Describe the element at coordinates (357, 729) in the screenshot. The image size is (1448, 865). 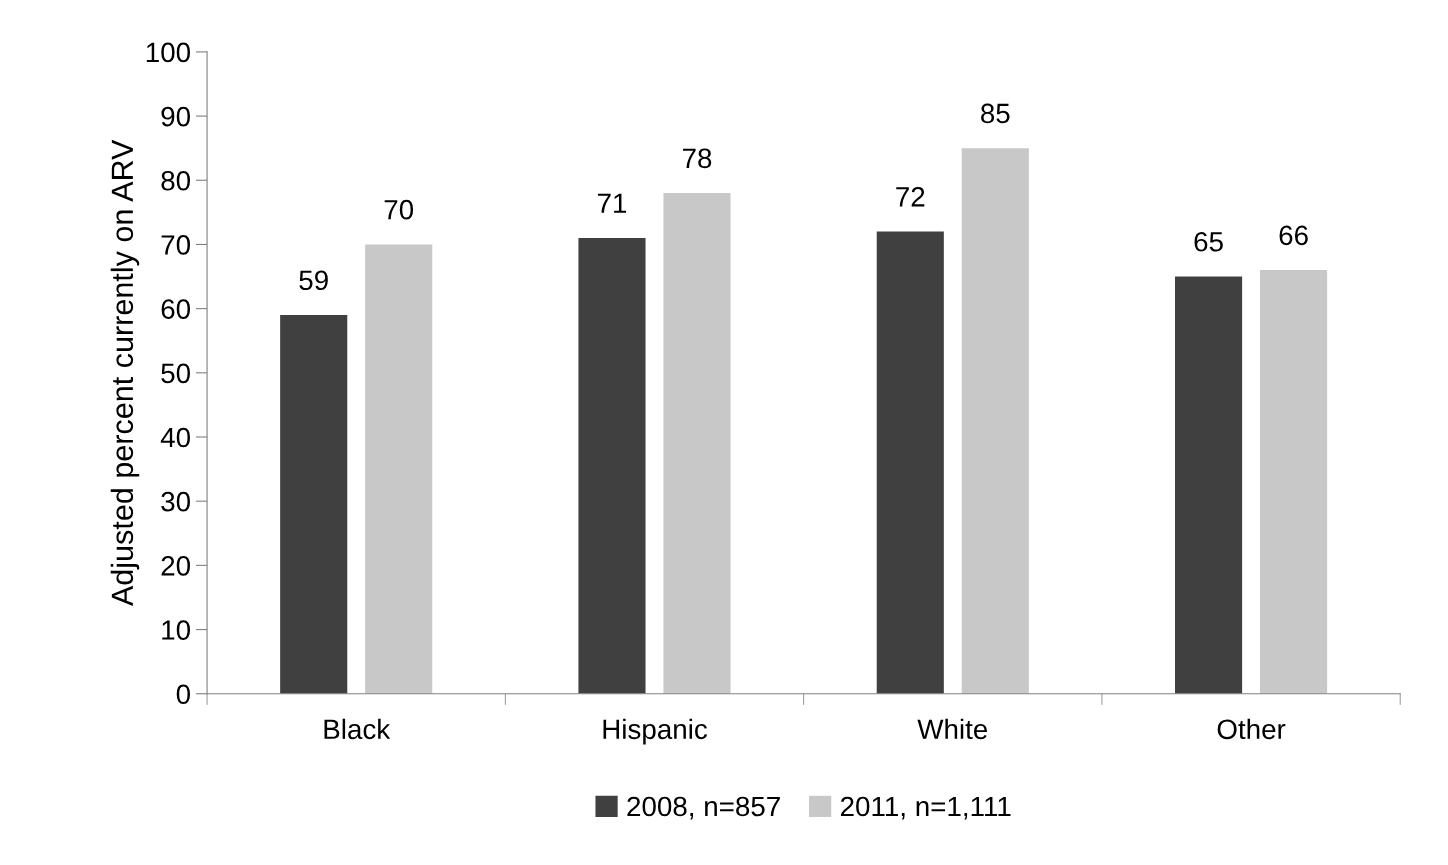
I see `x-tick-label: Black` at that location.